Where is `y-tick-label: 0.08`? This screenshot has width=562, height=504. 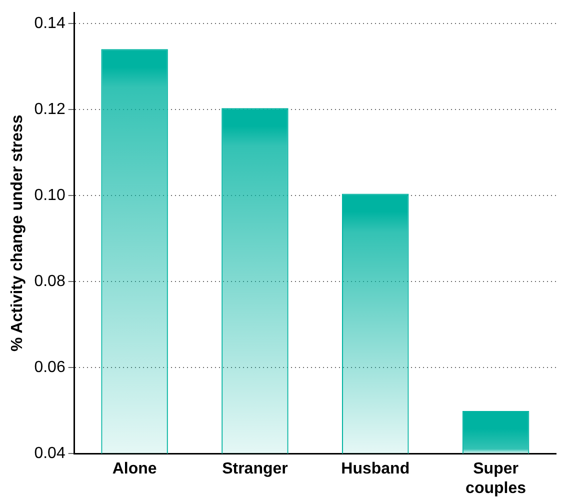 y-tick-label: 0.08 is located at coordinates (50, 281).